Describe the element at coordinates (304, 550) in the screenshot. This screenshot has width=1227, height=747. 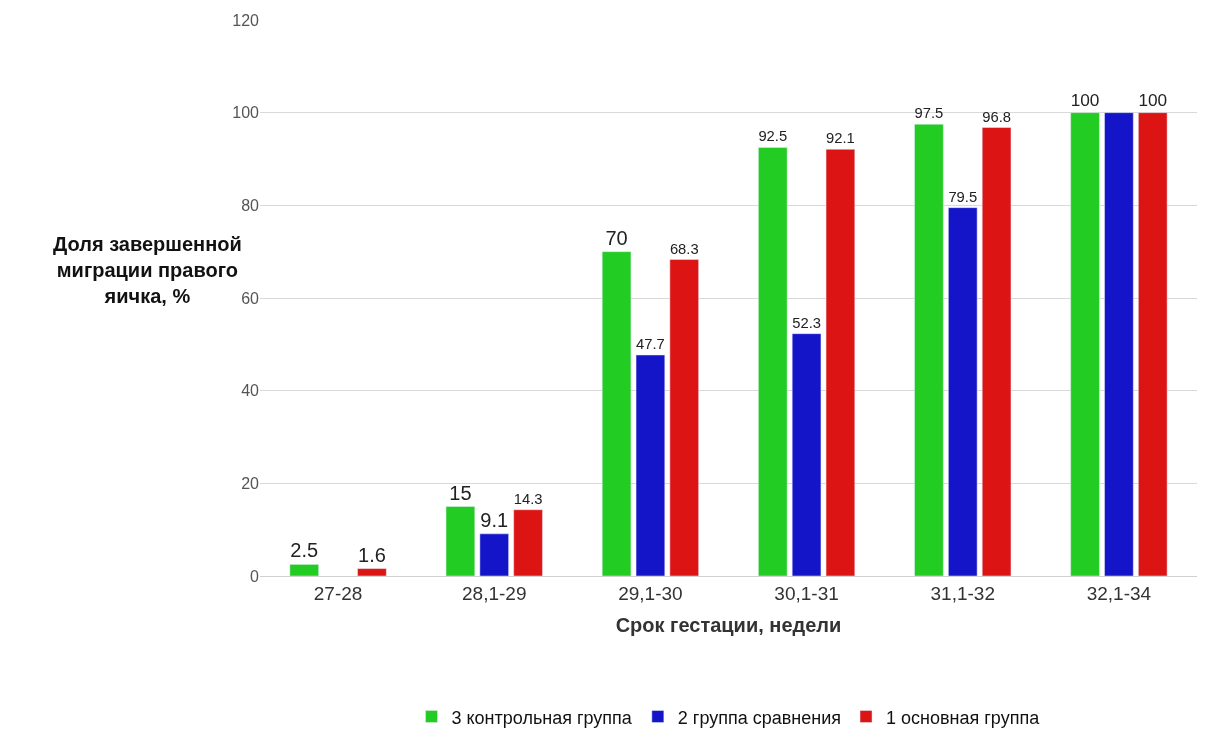
I see `data-label: 2.5` at that location.